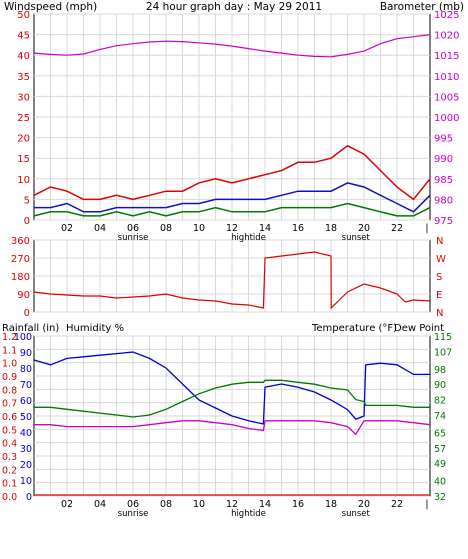 The image size is (468, 559). Describe the element at coordinates (440, 464) in the screenshot. I see `temperature-tick-label: 49` at that location.